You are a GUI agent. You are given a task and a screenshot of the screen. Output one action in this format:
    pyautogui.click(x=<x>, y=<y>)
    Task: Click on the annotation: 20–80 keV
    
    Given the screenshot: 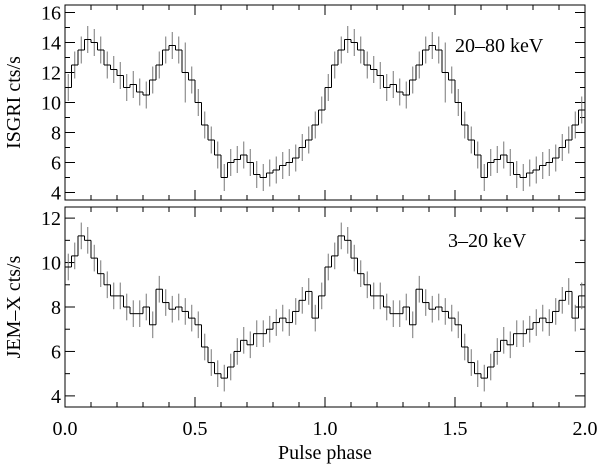 What is the action you would take?
    pyautogui.click(x=499, y=46)
    